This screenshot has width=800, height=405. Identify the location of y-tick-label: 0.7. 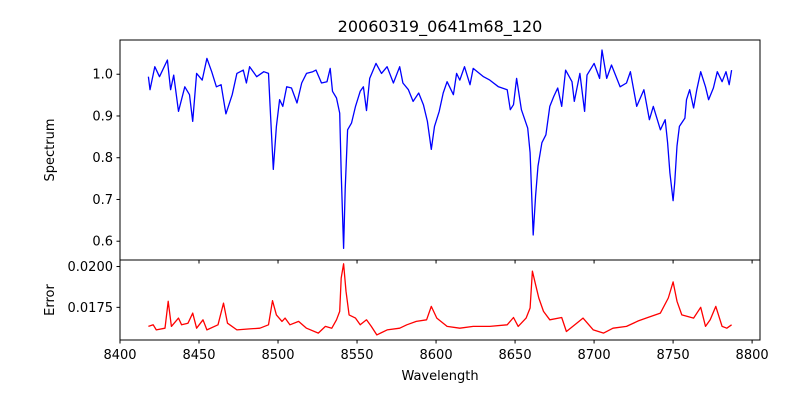
(102, 200).